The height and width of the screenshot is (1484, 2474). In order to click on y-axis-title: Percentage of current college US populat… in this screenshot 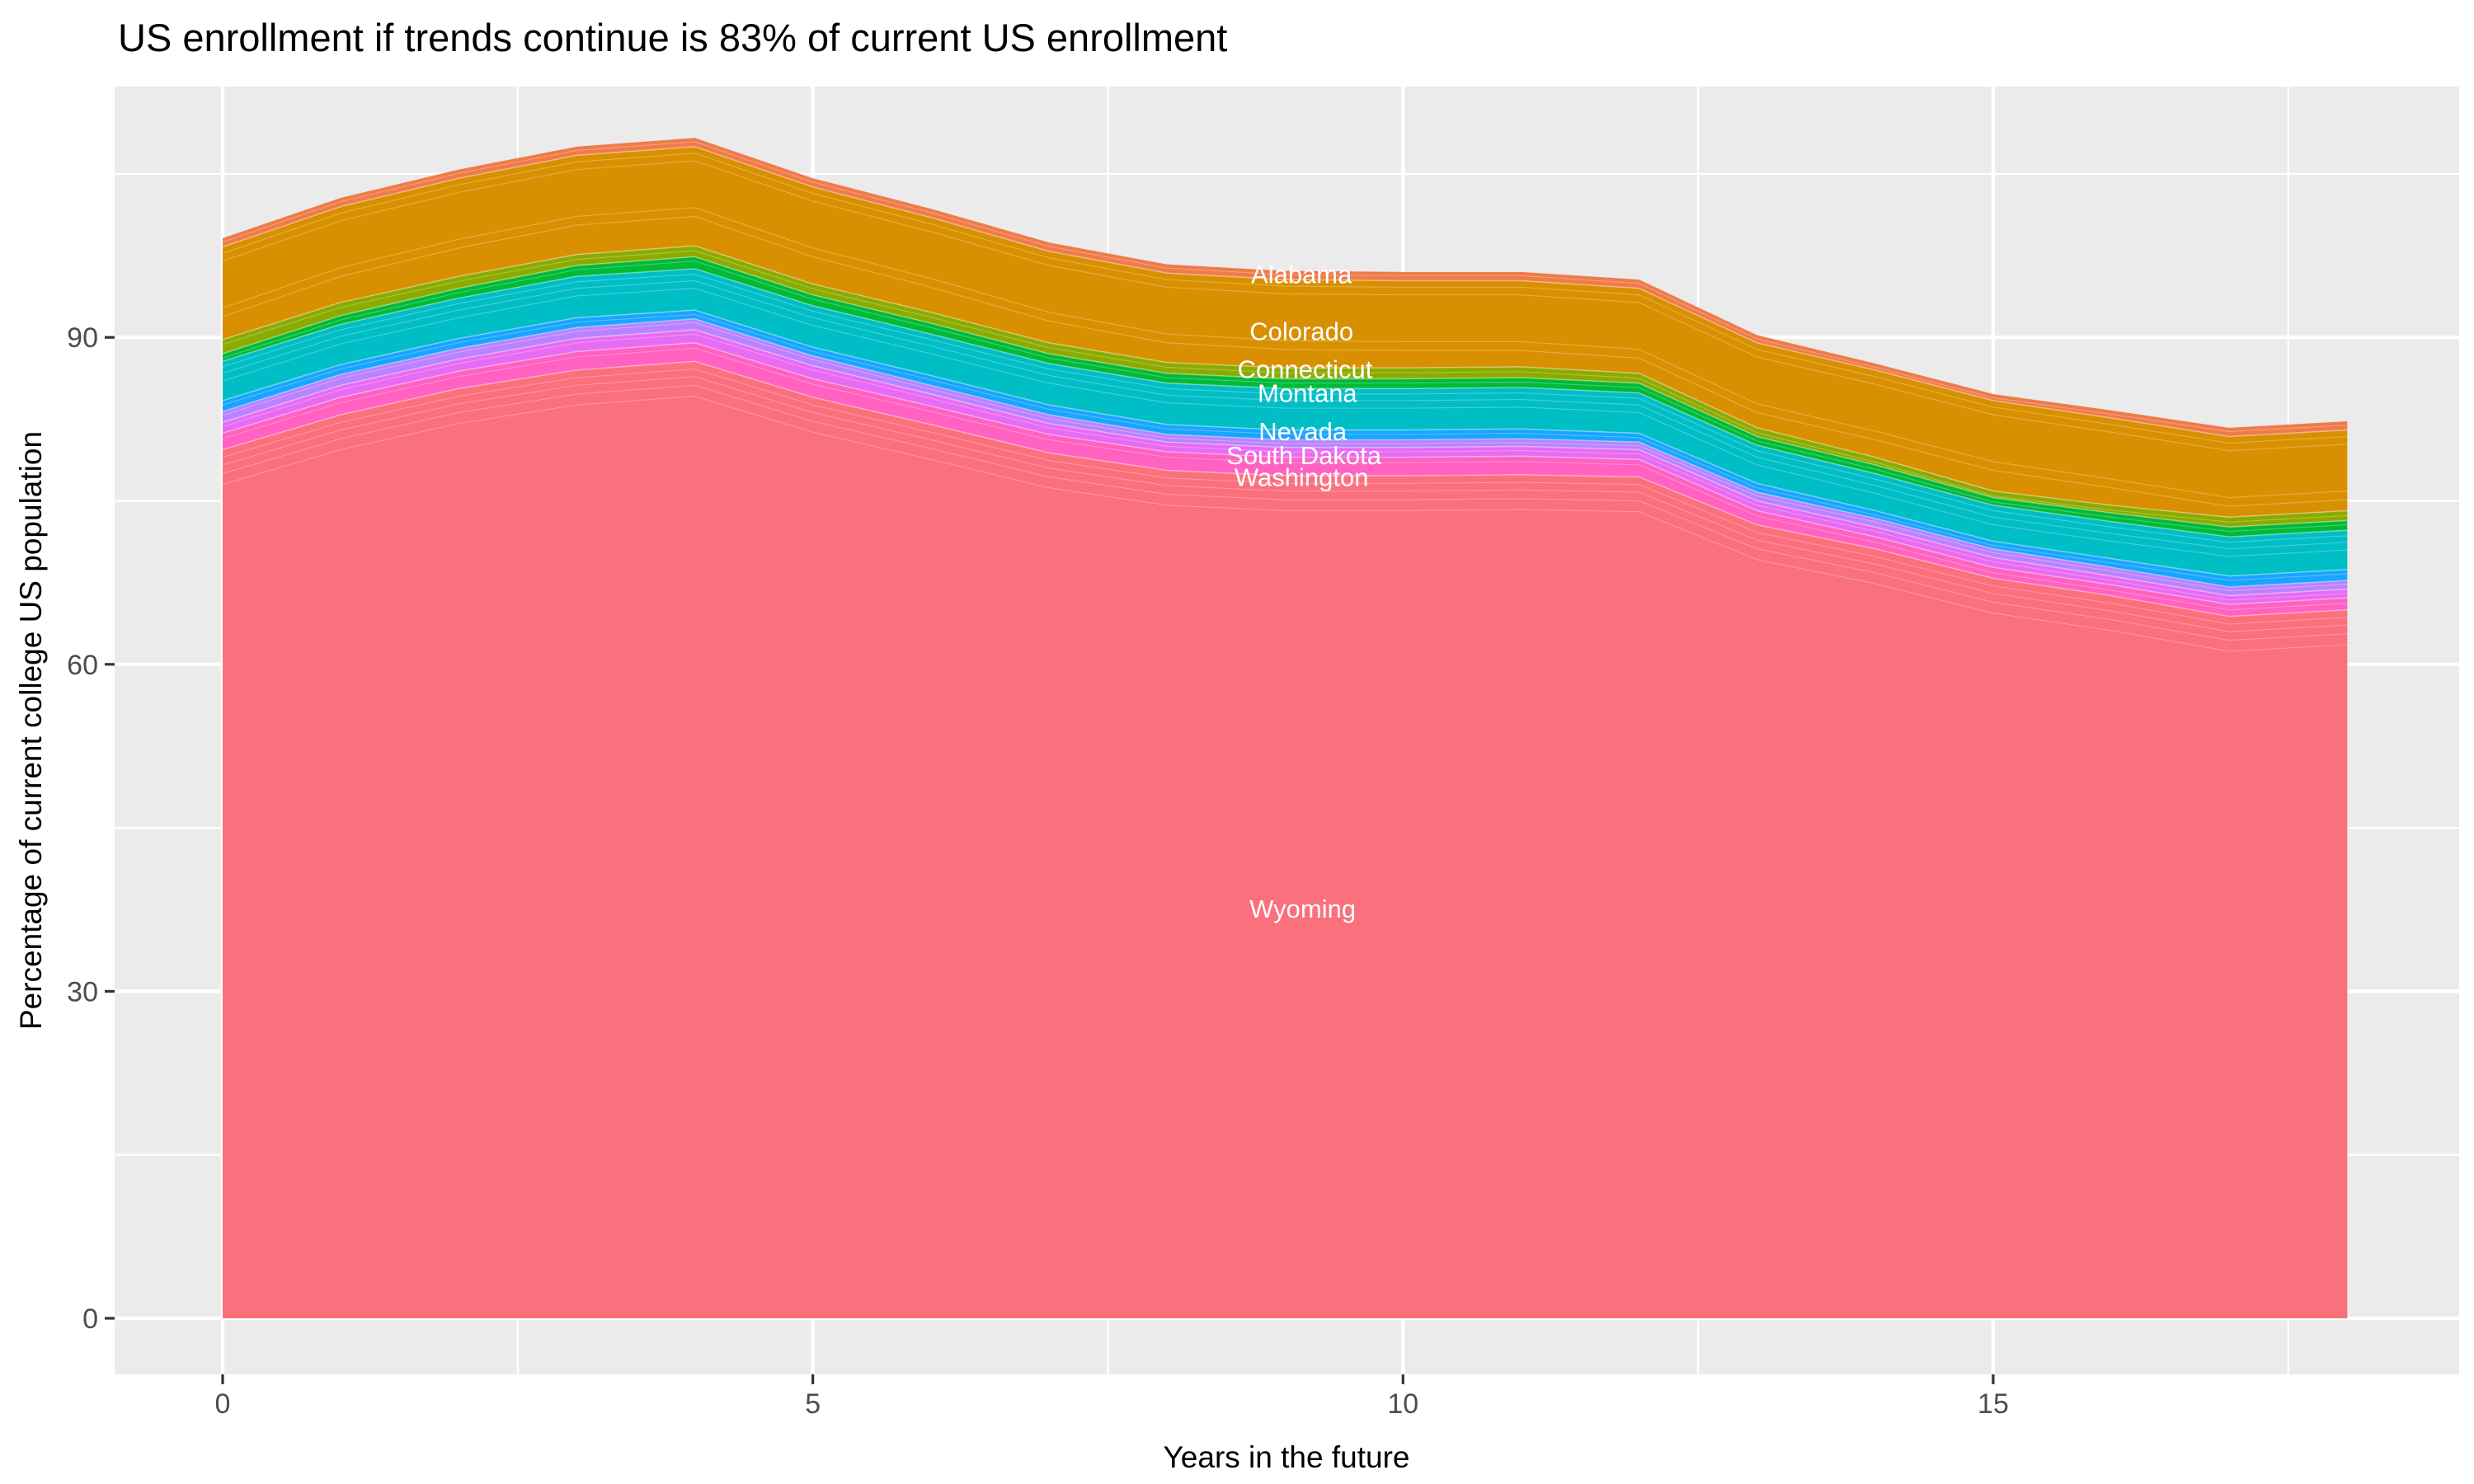, I will do `click(31, 730)`.